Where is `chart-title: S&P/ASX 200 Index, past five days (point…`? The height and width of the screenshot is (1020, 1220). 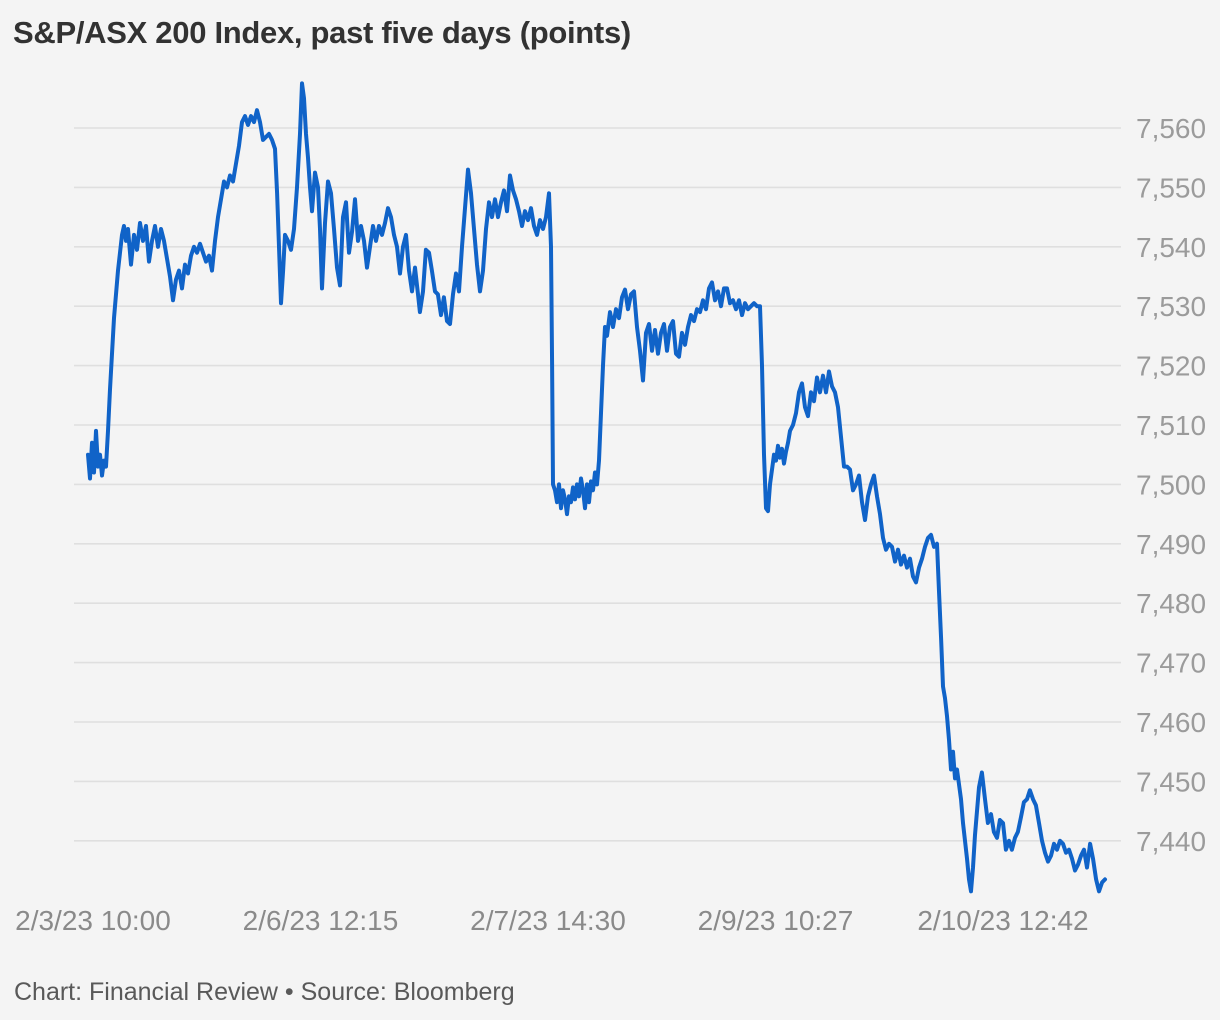 chart-title: S&P/ASX 200 Index, past five days (point… is located at coordinates (322, 32).